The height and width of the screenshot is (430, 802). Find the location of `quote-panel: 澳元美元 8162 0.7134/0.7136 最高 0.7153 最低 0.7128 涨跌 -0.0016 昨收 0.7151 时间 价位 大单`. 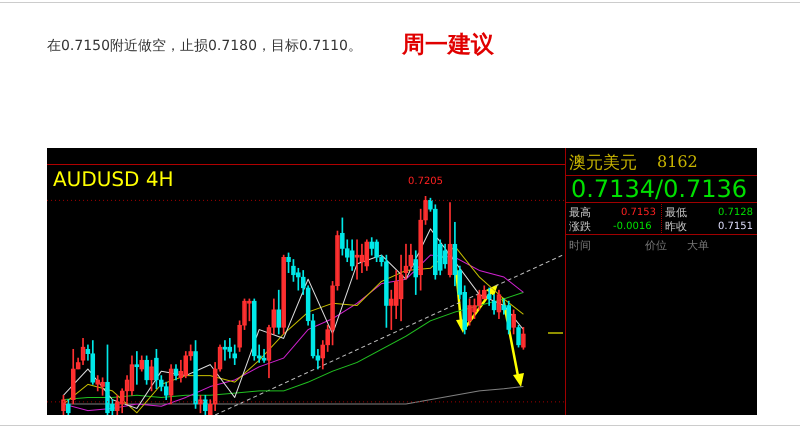

quote-panel: 澳元美元 8162 0.7134/0.7136 最高 0.7153 最低 0.7128 涨跌 -0.0016 昨收 0.7151 时间 价位 大单 is located at coordinates (661, 281).